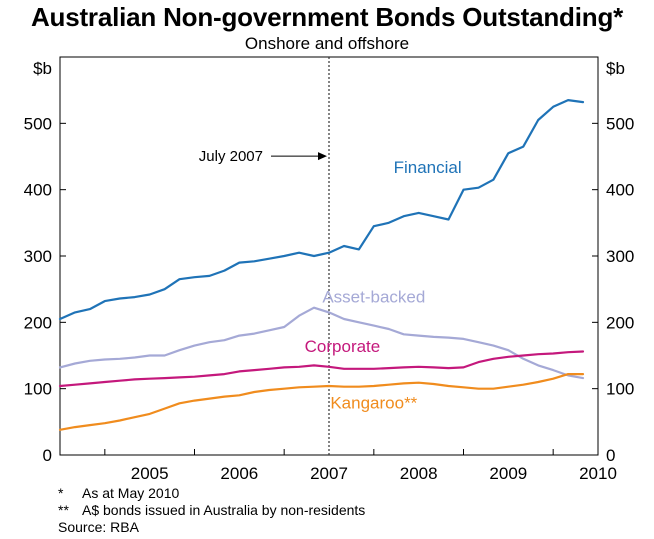 The width and height of the screenshot is (654, 539). I want to click on source-note: Source: RBA, so click(98, 527).